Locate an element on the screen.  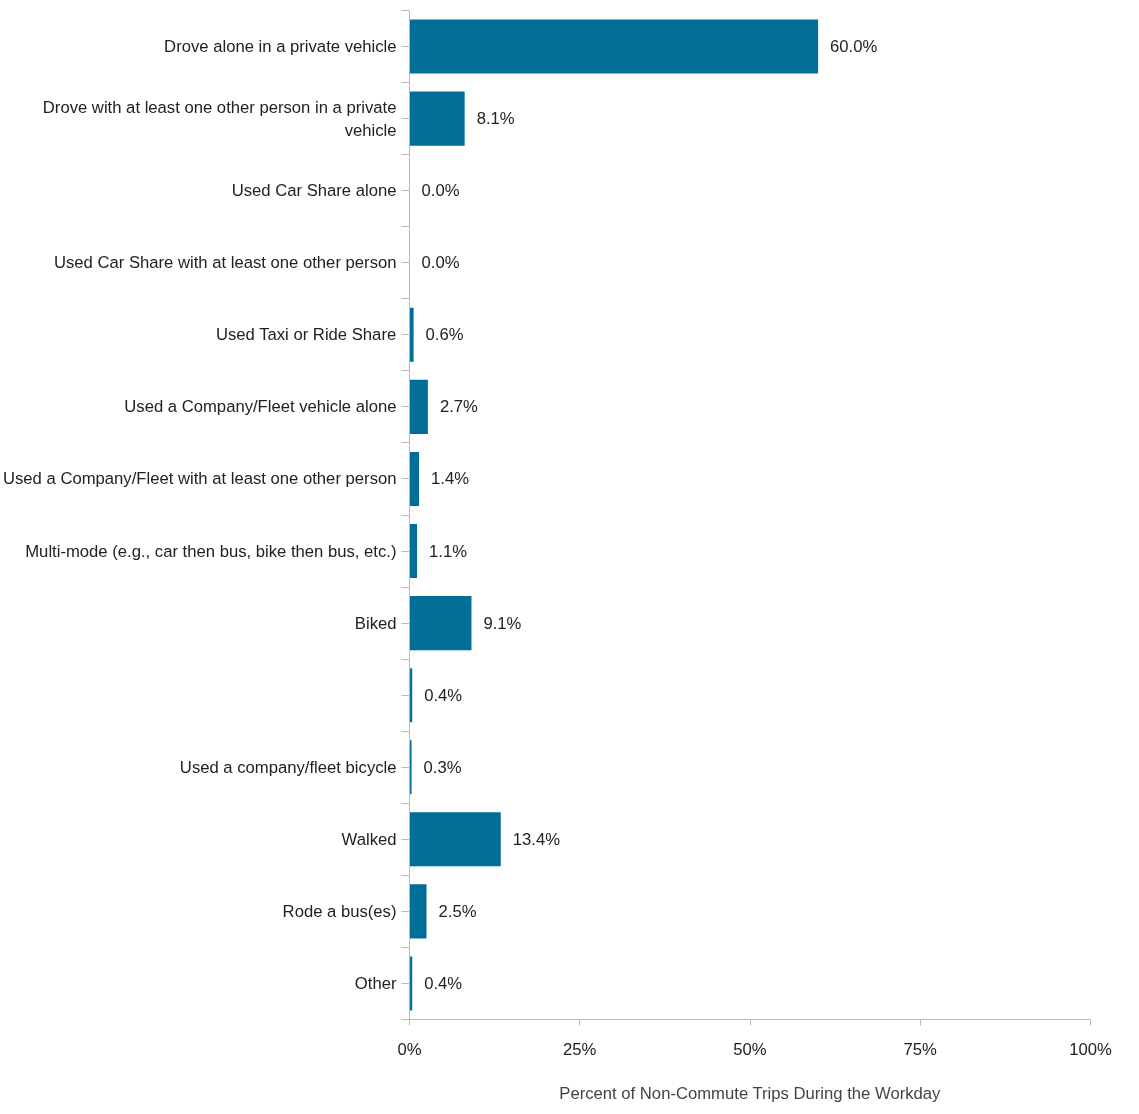
data-label: 13.4% is located at coordinates (536, 839).